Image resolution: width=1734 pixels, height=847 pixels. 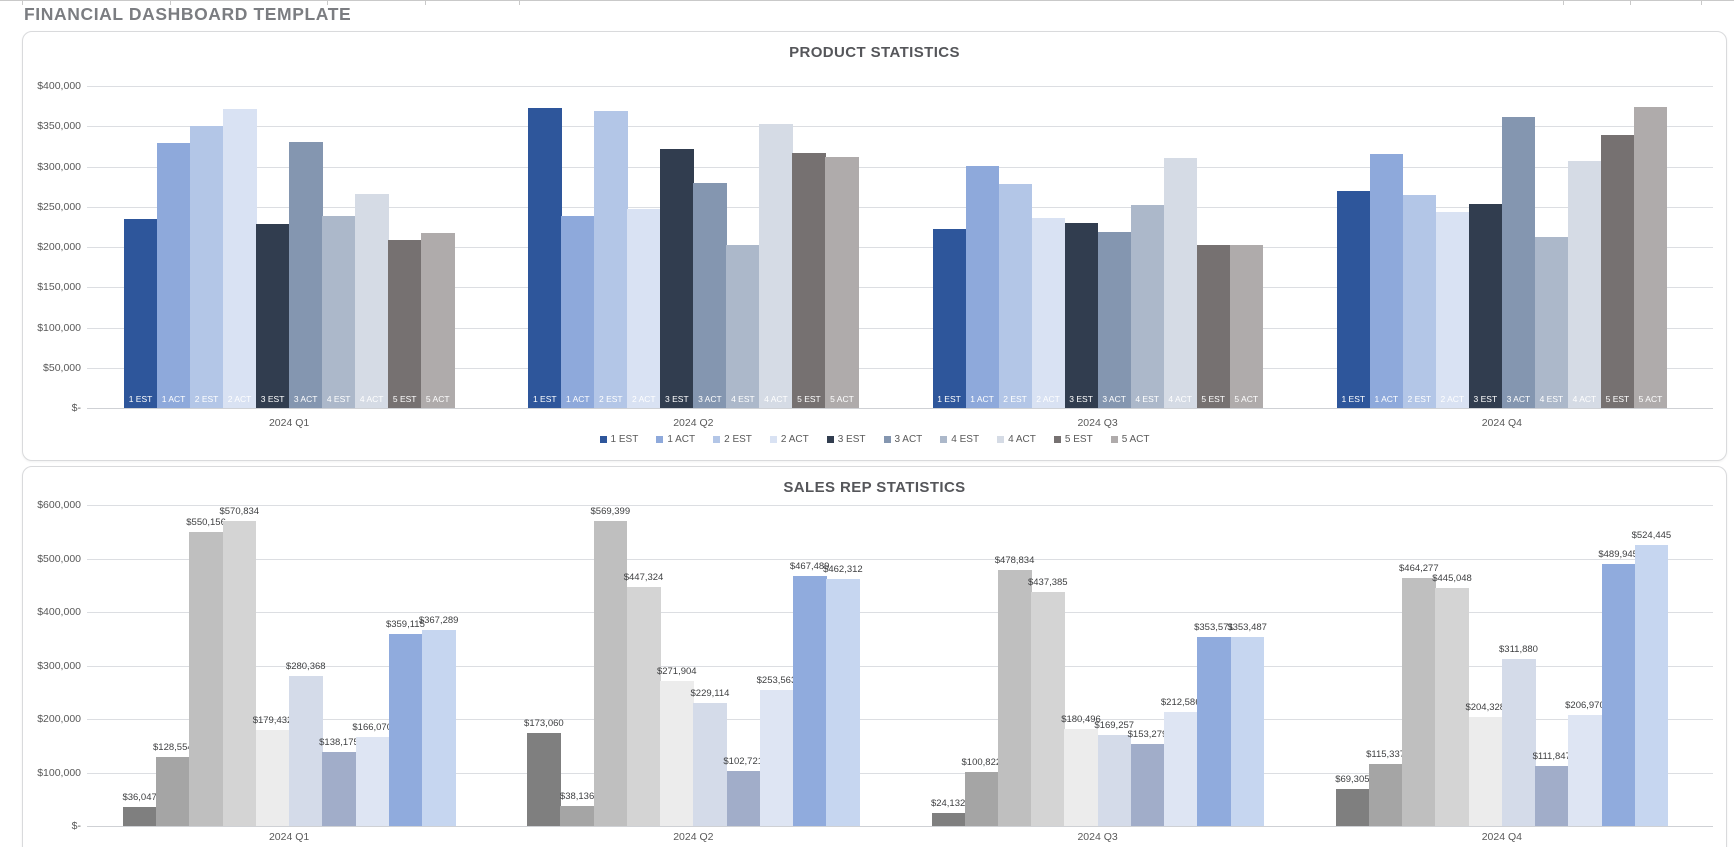 What do you see at coordinates (1419, 568) in the screenshot?
I see `bar-value-label: $464,277` at bounding box center [1419, 568].